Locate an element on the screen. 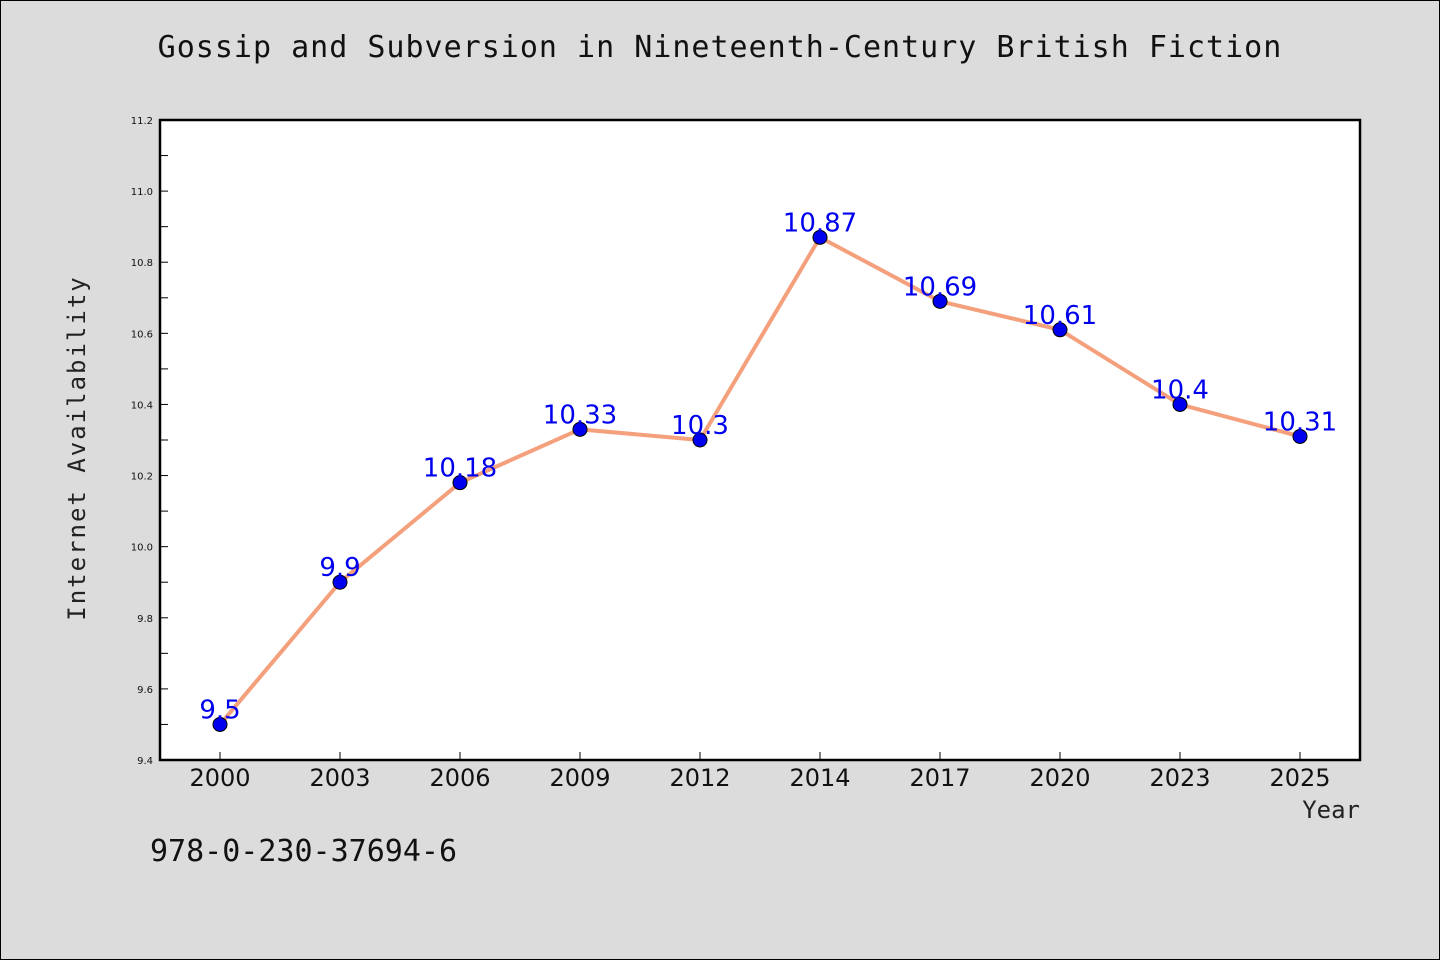 The width and height of the screenshot is (1440, 960). data-label: 10.4 is located at coordinates (1180, 390).